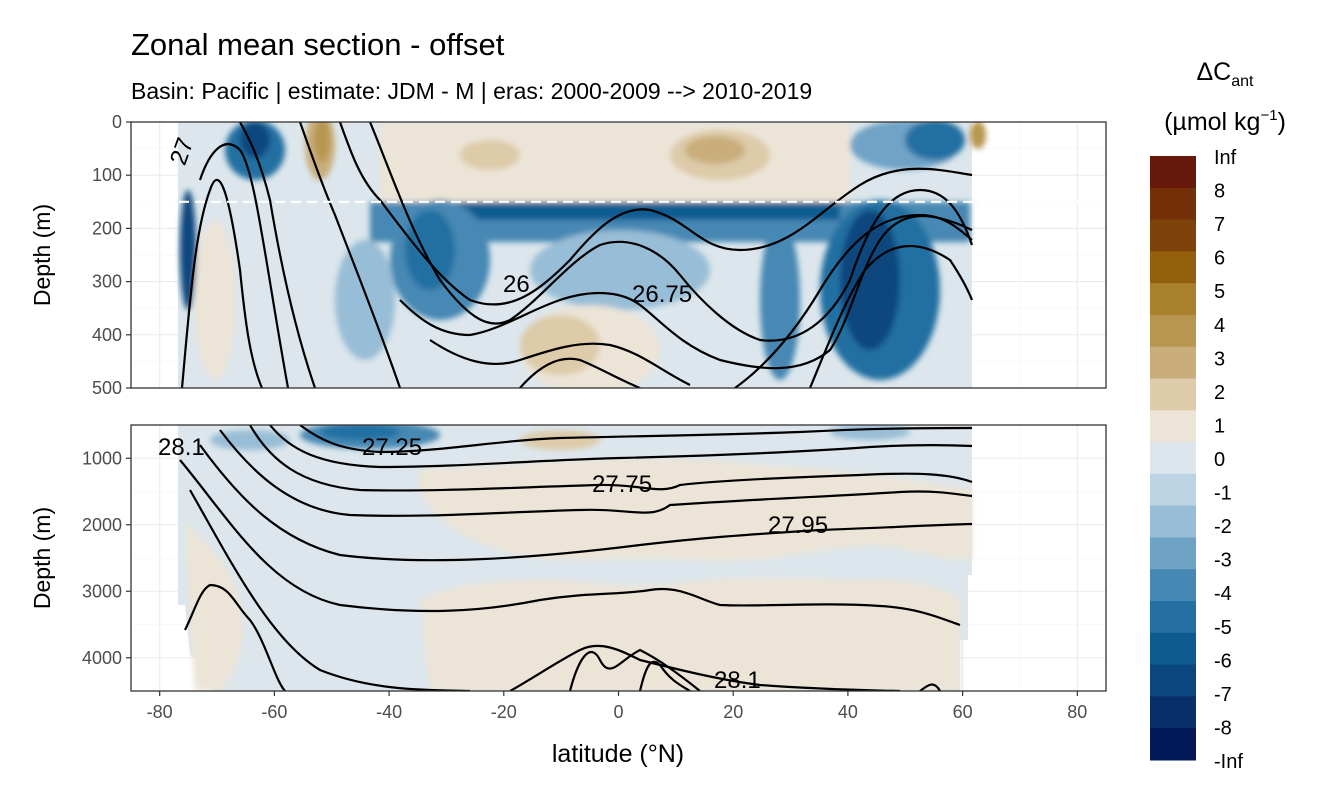 Image resolution: width=1344 pixels, height=806 pixels. I want to click on y-tick-label: 4000, so click(102, 658).